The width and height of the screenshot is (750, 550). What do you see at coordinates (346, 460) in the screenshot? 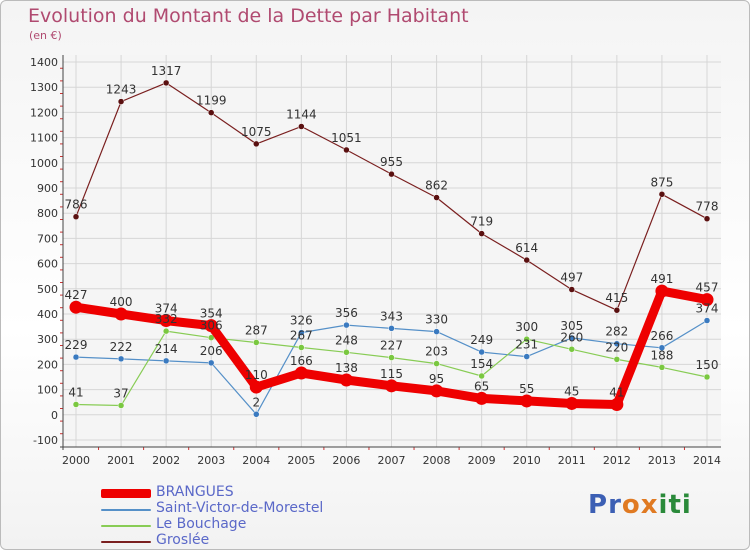
I see `x-tick-label: 2006` at bounding box center [346, 460].